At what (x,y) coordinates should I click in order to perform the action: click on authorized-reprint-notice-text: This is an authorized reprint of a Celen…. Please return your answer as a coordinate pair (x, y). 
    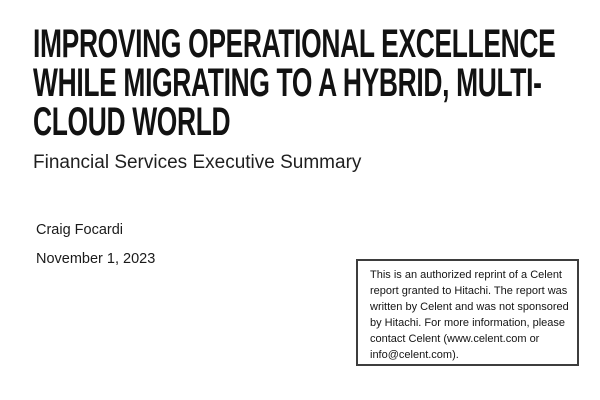
    Looking at the image, I should click on (469, 315).